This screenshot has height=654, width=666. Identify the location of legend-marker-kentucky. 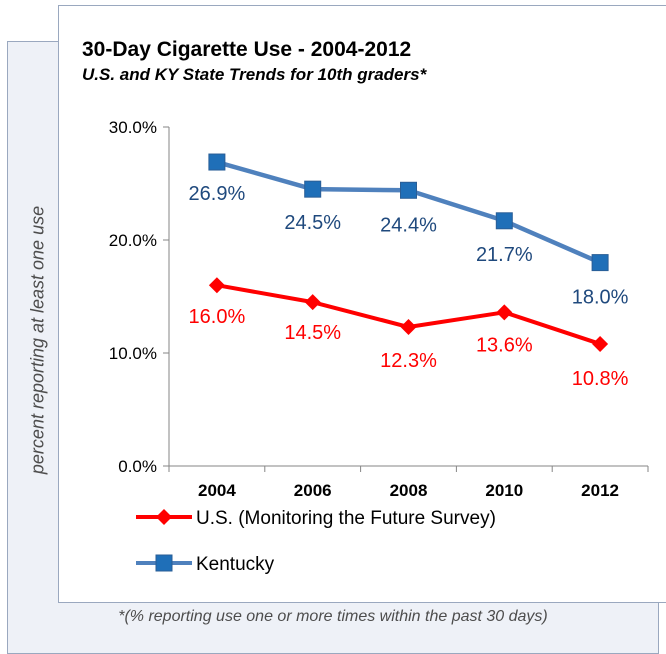
(164, 563).